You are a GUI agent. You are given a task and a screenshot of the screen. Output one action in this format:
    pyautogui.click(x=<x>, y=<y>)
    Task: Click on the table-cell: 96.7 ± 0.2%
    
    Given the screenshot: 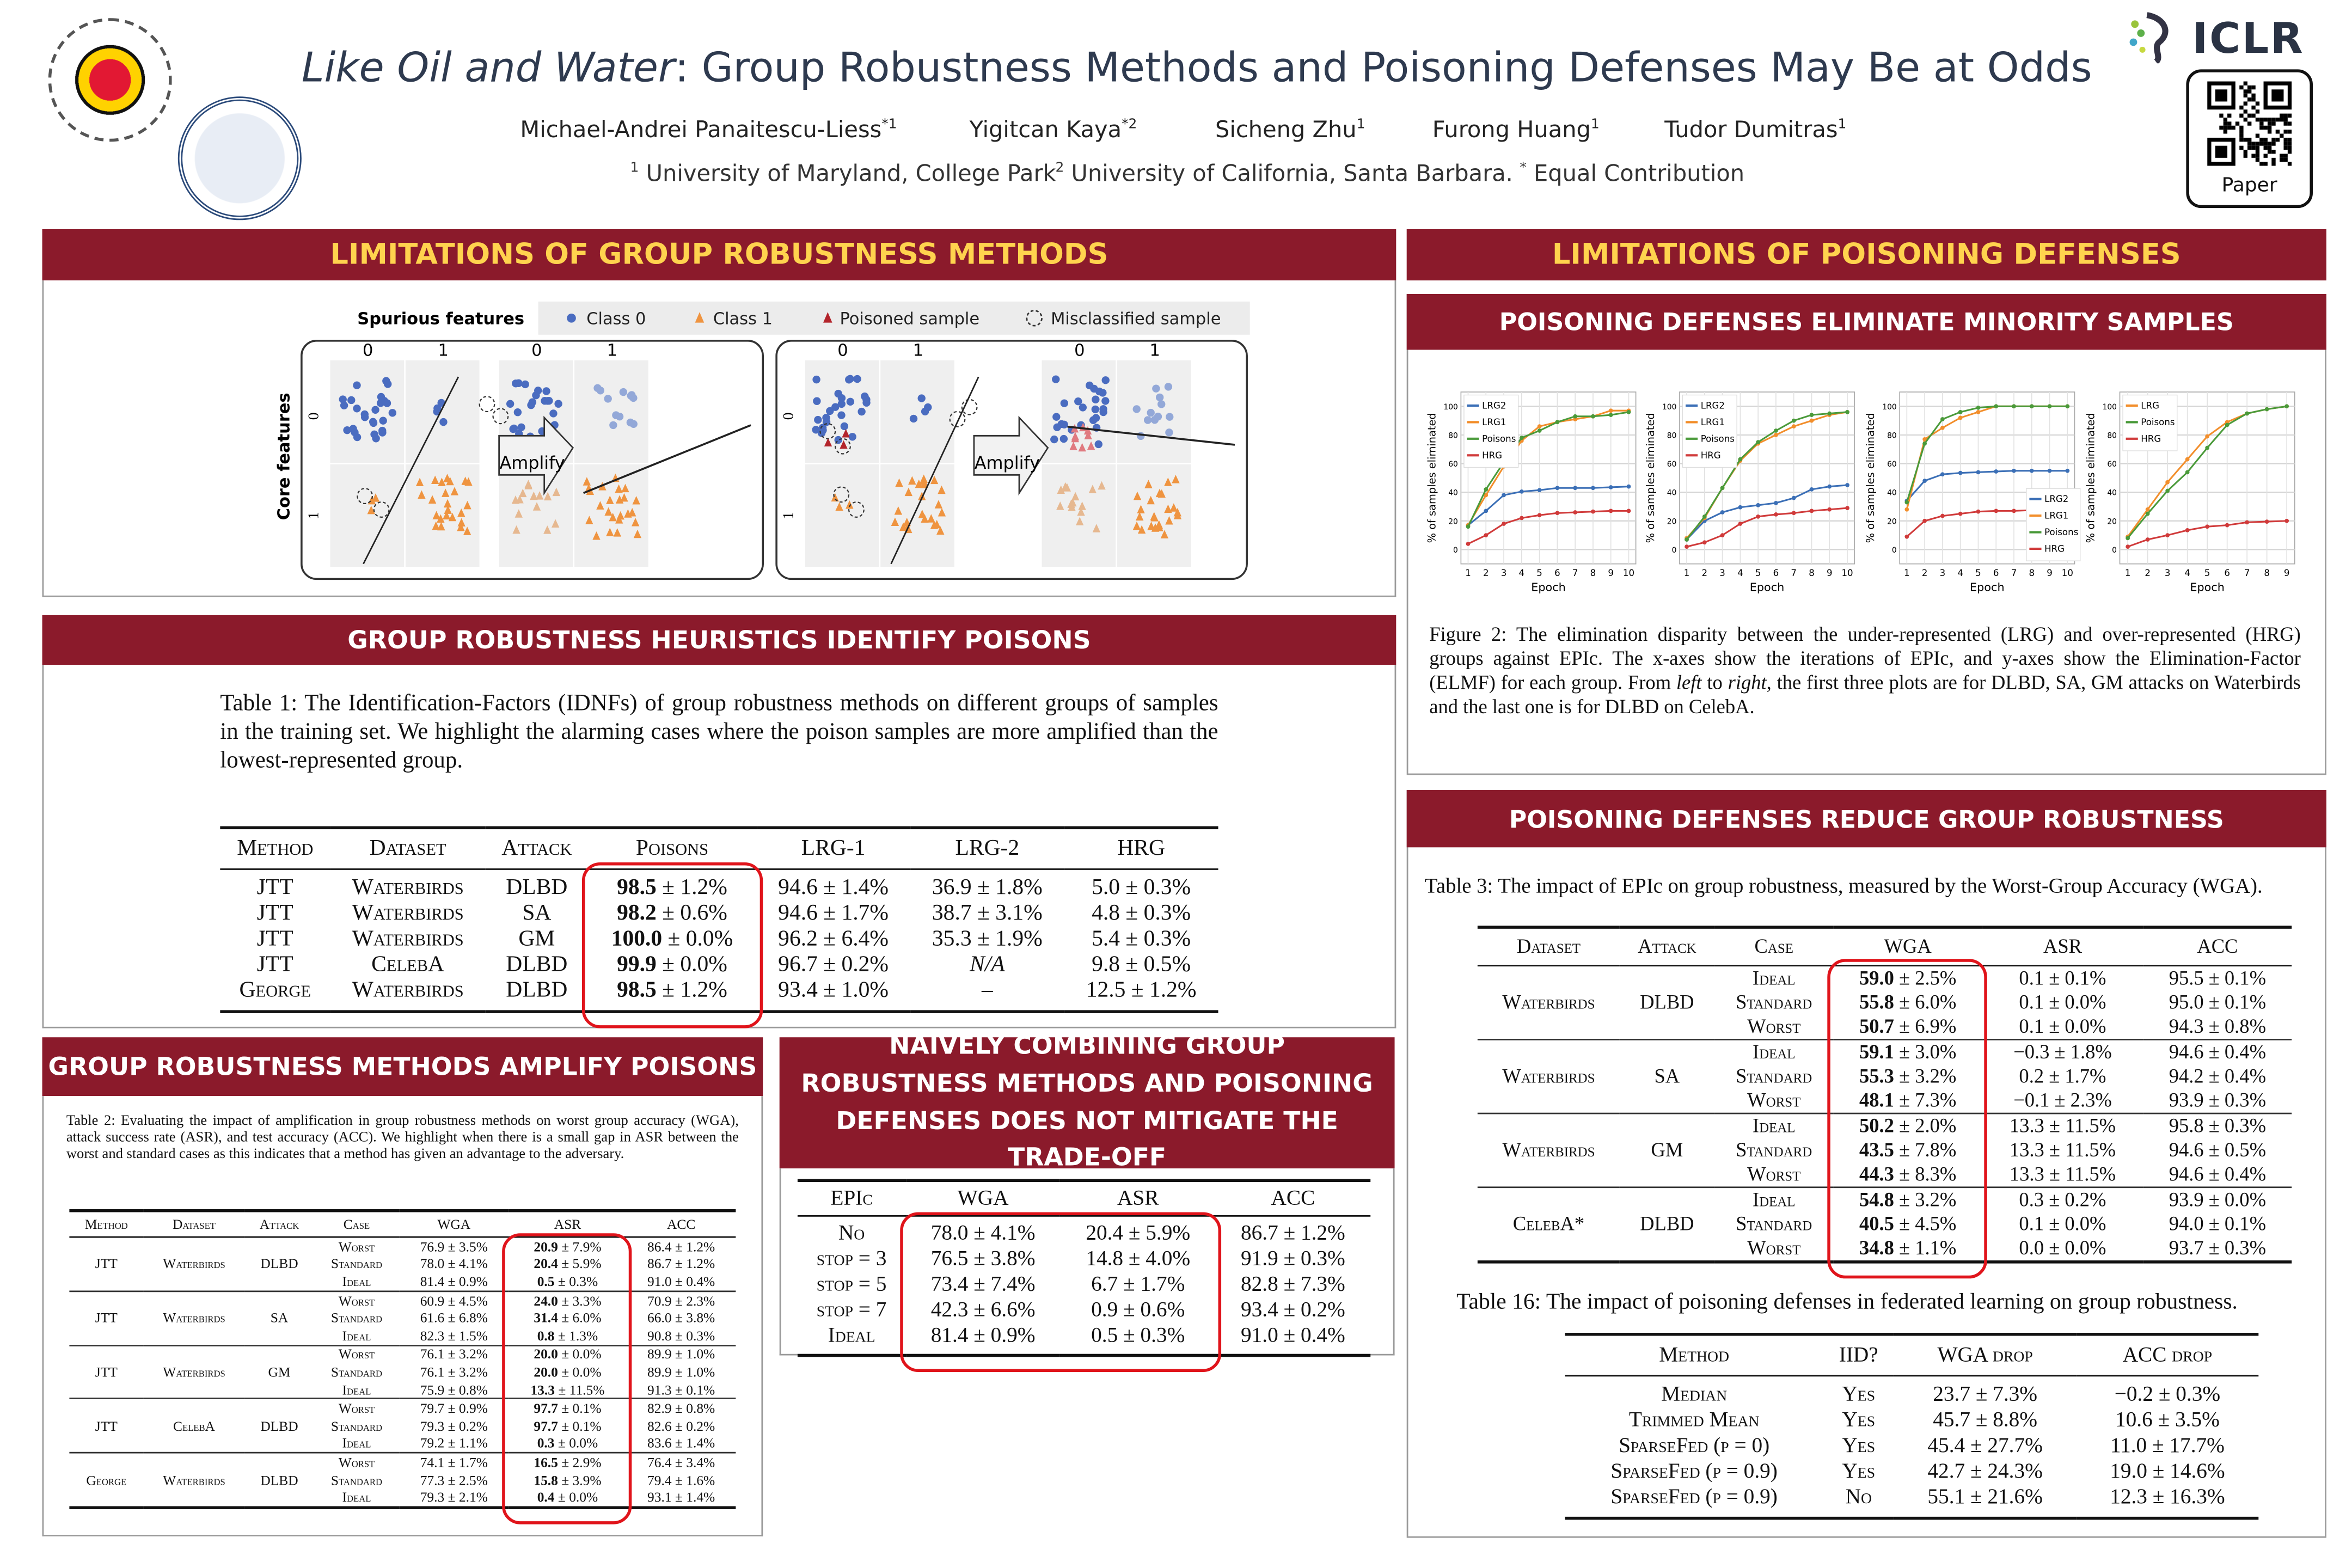 What is the action you would take?
    pyautogui.click(x=833, y=965)
    